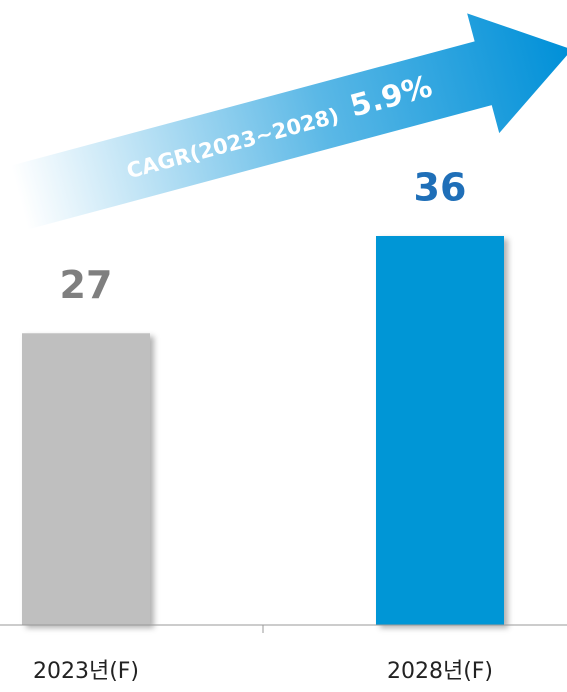 Image resolution: width=567 pixels, height=692 pixels. I want to click on x-tick-label: 2023년(F), so click(86, 671).